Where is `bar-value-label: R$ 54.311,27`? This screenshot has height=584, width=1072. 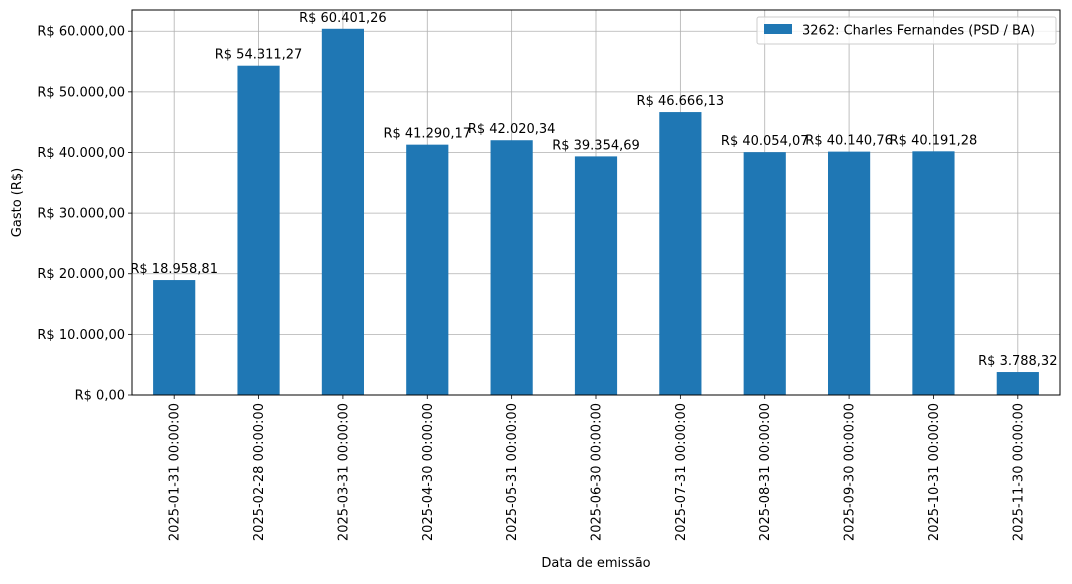
bar-value-label: R$ 54.311,27 is located at coordinates (259, 55).